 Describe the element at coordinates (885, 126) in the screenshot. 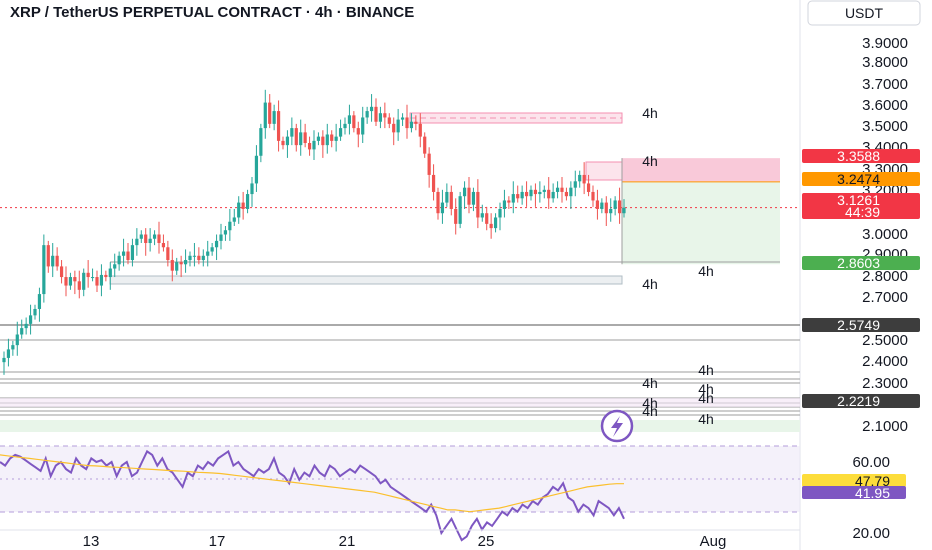

I see `price-tick-label: 3.5000` at that location.